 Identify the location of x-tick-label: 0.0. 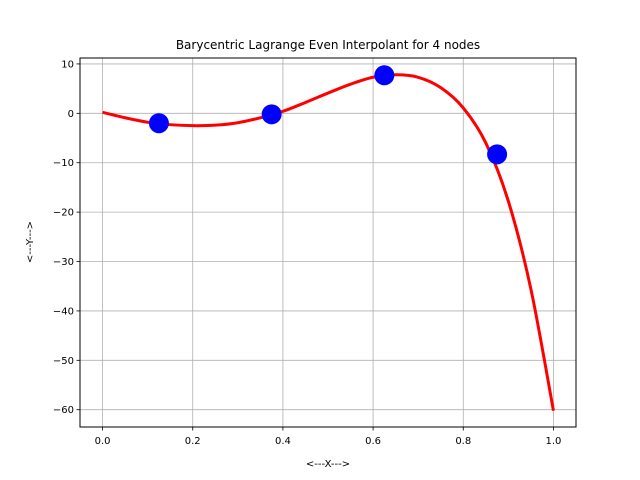
(103, 441).